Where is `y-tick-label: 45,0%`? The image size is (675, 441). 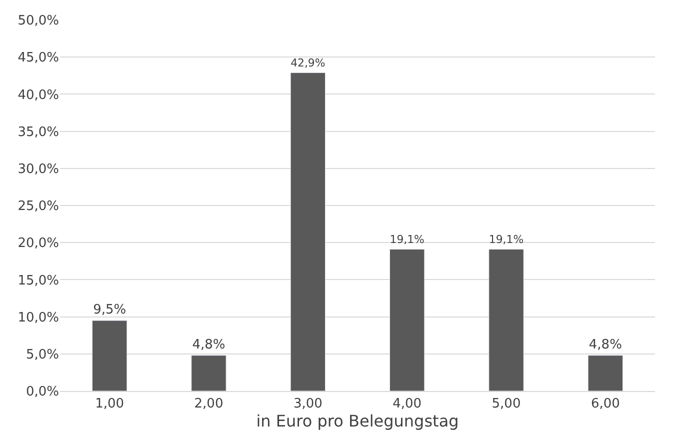 y-tick-label: 45,0% is located at coordinates (38, 58).